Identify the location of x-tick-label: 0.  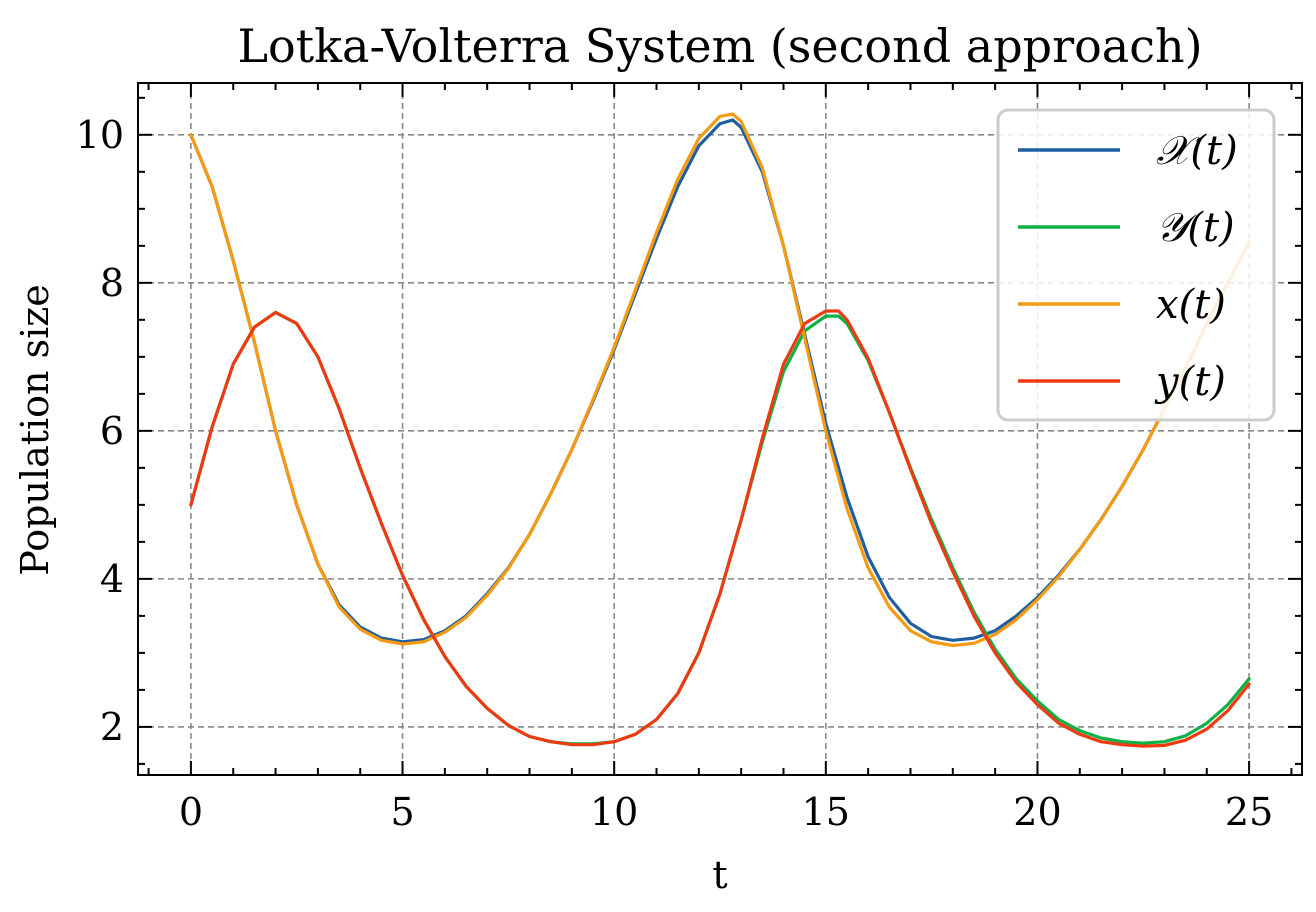
(191, 812).